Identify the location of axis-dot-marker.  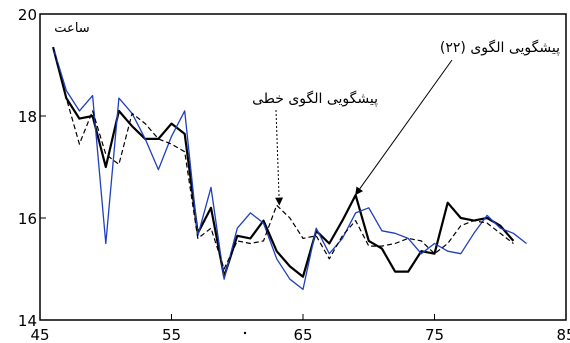
(245, 333).